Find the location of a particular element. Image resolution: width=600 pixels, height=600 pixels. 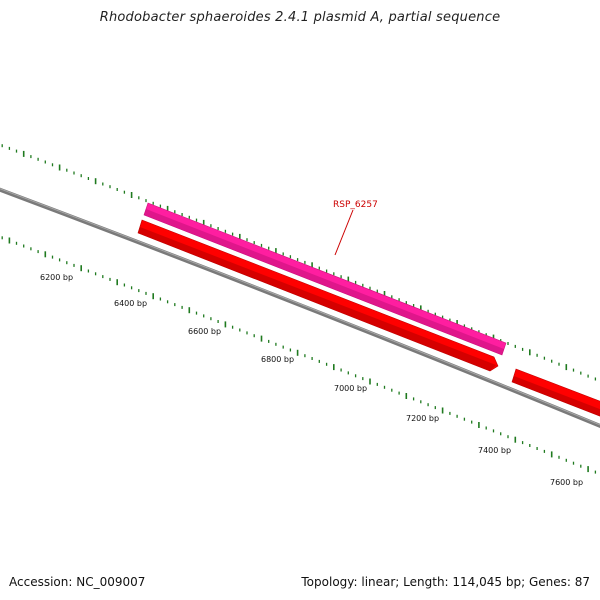

tick-label: 6400 bp is located at coordinates (130, 303).